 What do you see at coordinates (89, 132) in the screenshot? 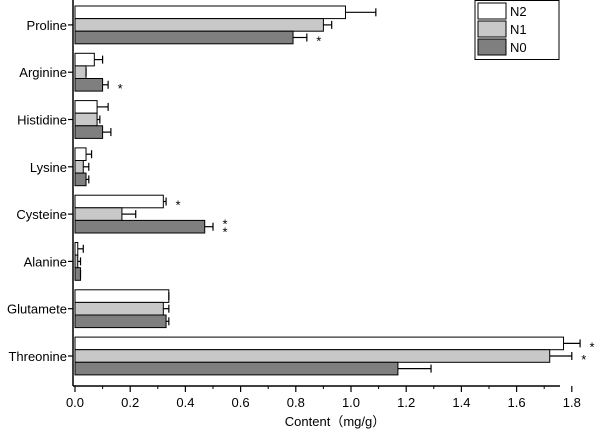
I see `bar-n0-histidine` at bounding box center [89, 132].